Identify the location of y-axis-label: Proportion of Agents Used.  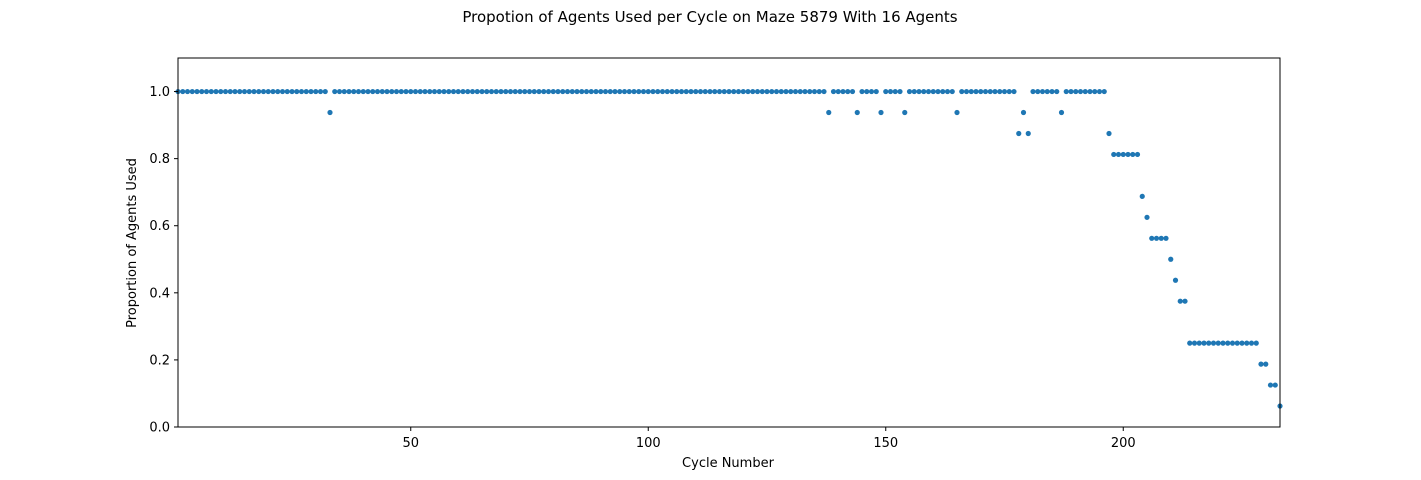
(132, 243).